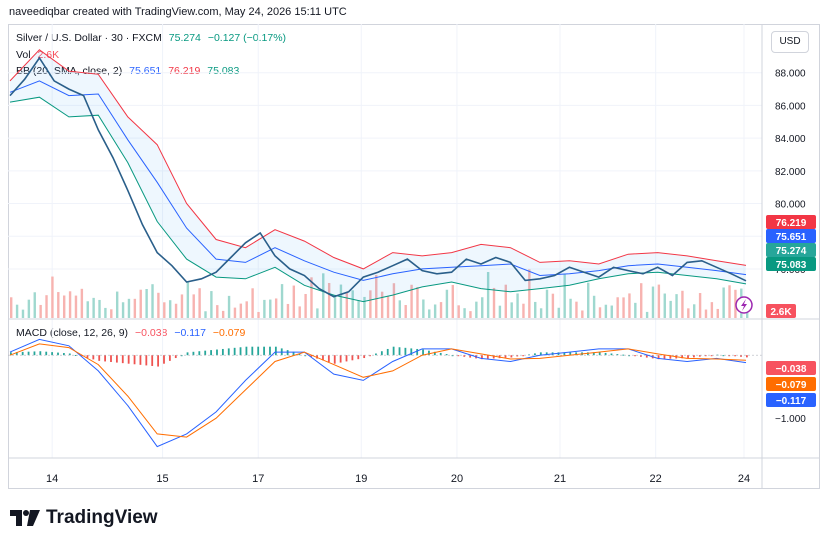 This screenshot has height=546, width=825. What do you see at coordinates (190, 333) in the screenshot?
I see `macd-value: −0.117` at bounding box center [190, 333].